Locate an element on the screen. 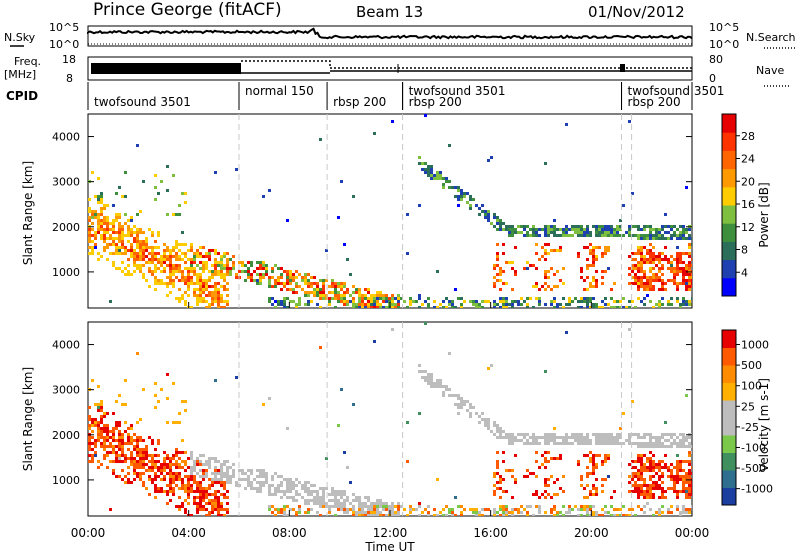 This screenshot has width=800, height=554. colorbar-swatch is located at coordinates (729, 479).